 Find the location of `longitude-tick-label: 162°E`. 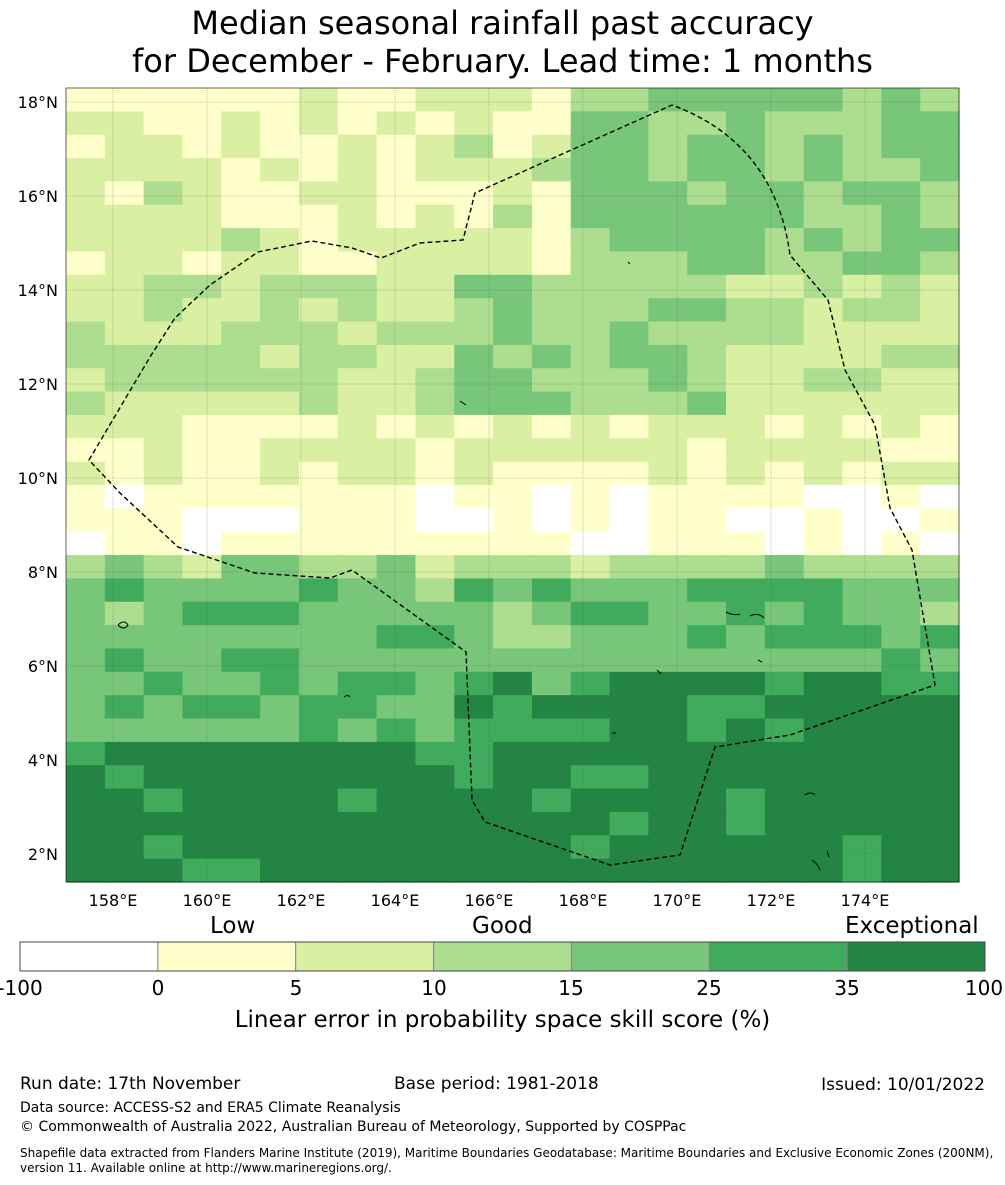

longitude-tick-label: 162°E is located at coordinates (301, 900).